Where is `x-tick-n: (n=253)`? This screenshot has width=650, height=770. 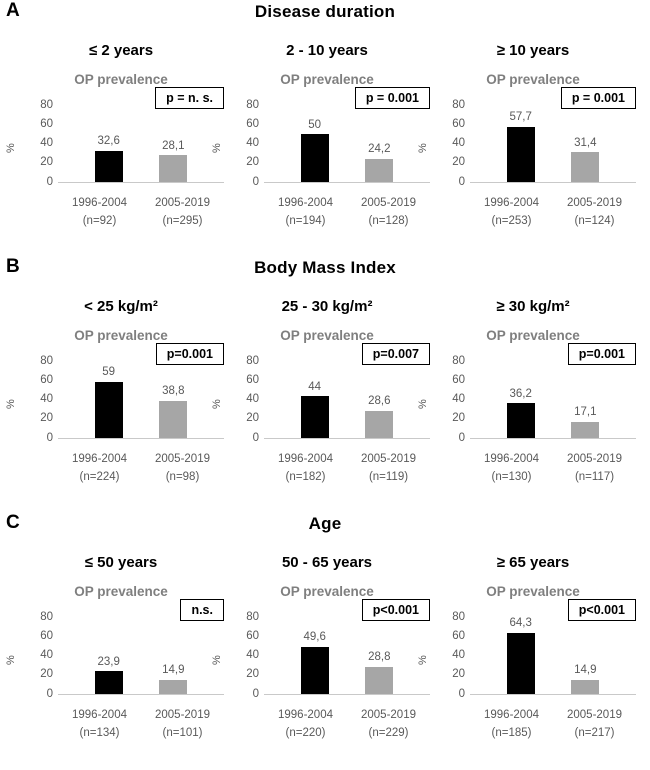
x-tick-n: (n=253) is located at coordinates (511, 221).